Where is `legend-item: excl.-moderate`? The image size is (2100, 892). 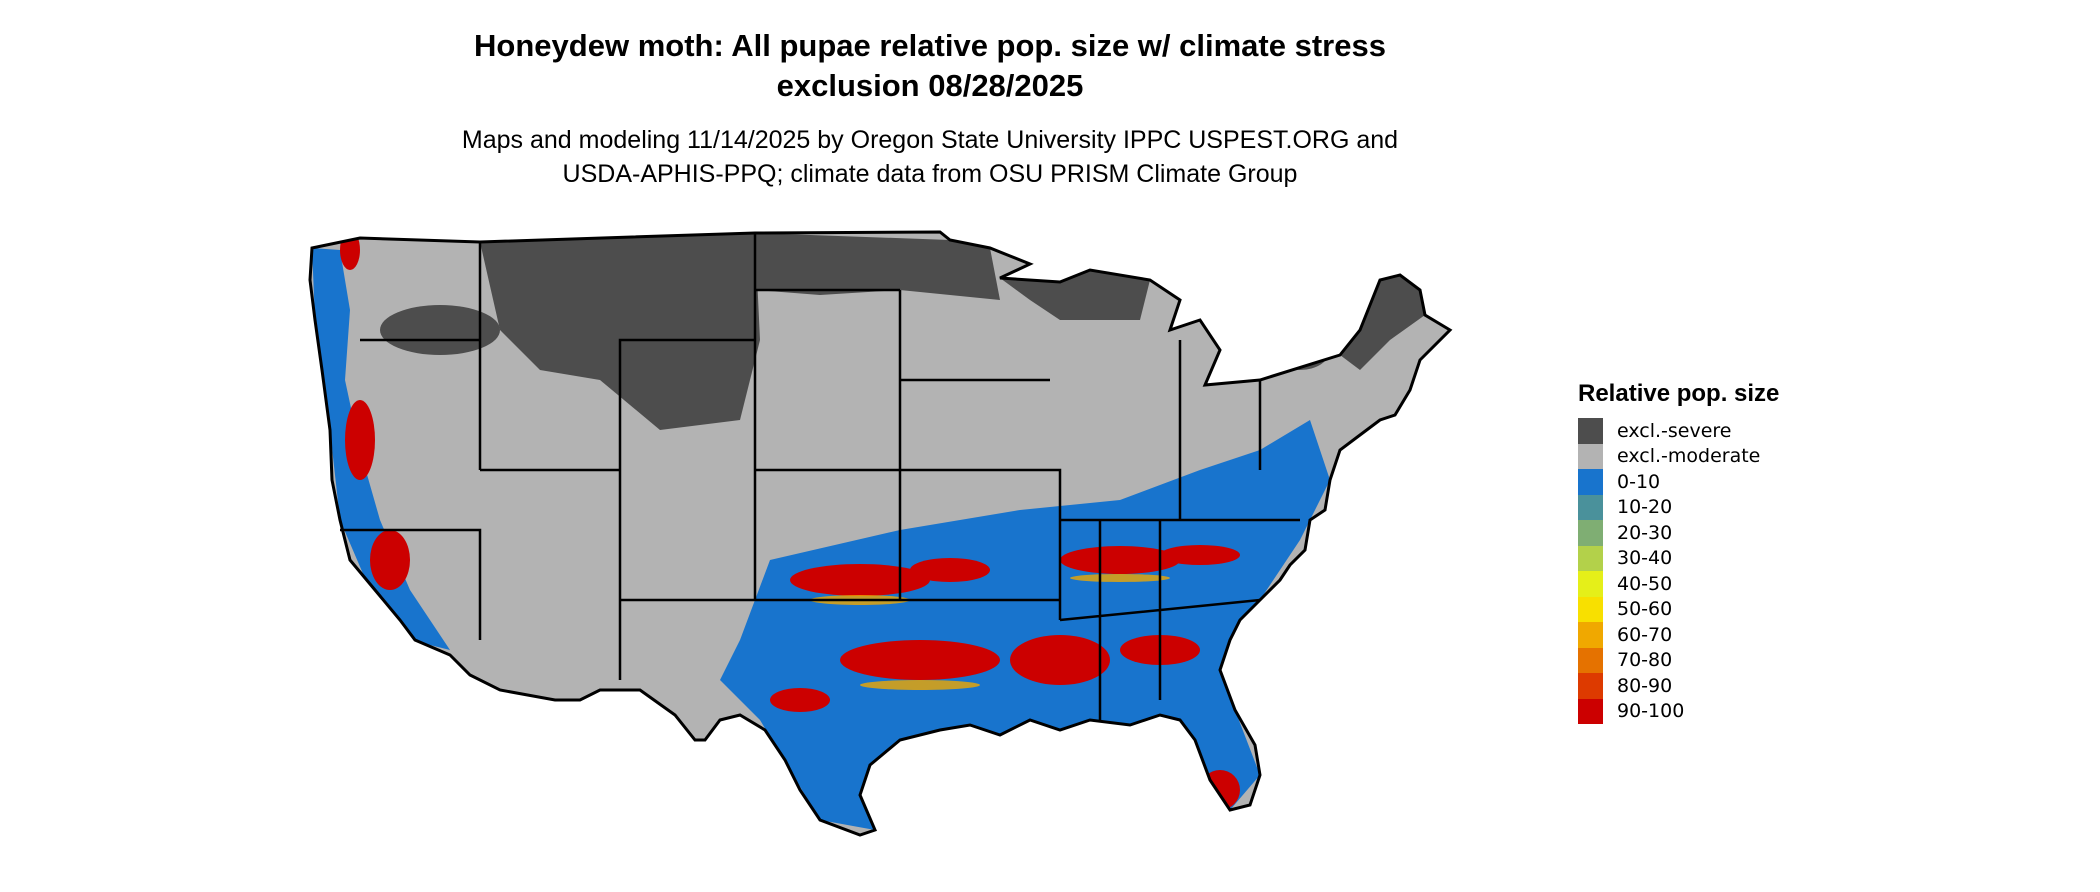 legend-item: excl.-moderate is located at coordinates (1678, 456).